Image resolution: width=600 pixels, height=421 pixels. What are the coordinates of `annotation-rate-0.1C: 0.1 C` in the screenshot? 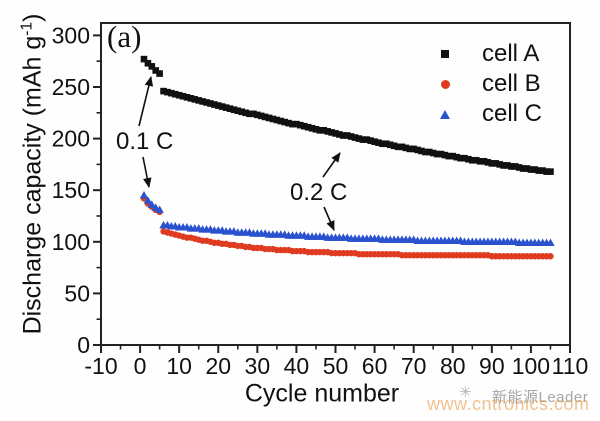 It's located at (145, 141).